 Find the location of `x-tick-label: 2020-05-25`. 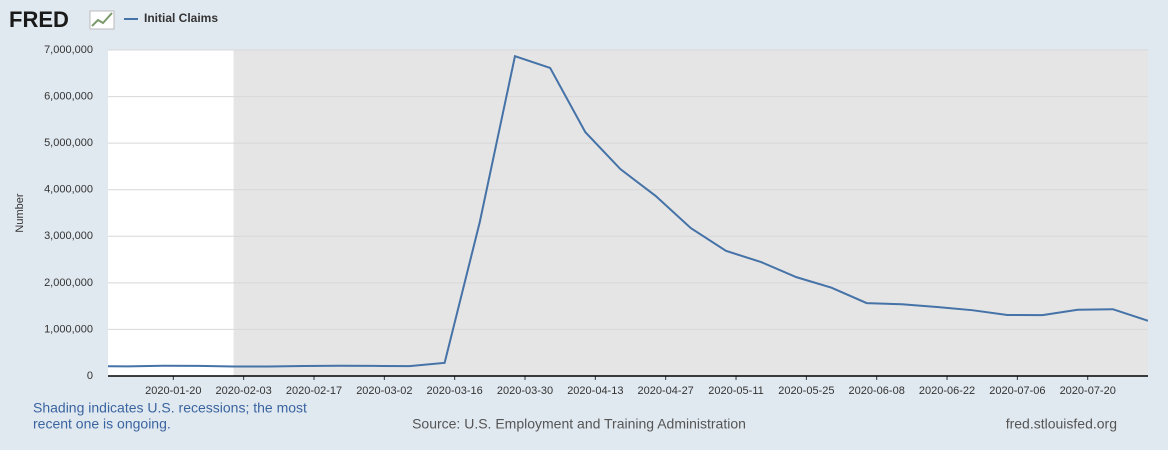

x-tick-label: 2020-05-25 is located at coordinates (806, 391).